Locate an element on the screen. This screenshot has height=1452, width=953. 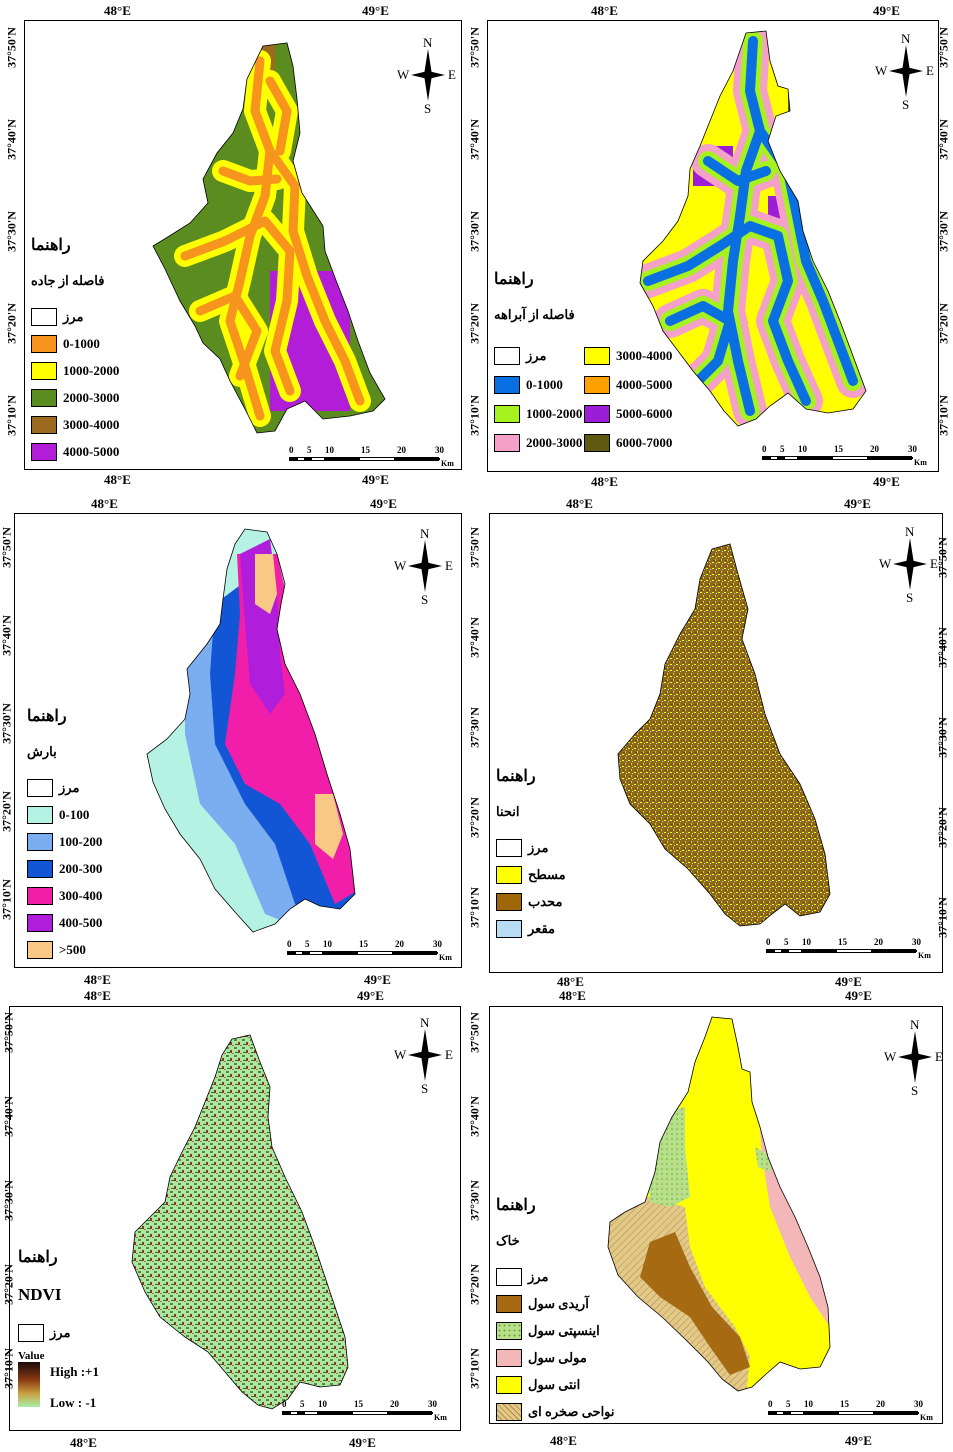
scale-label: 10 is located at coordinates (322, 1404).